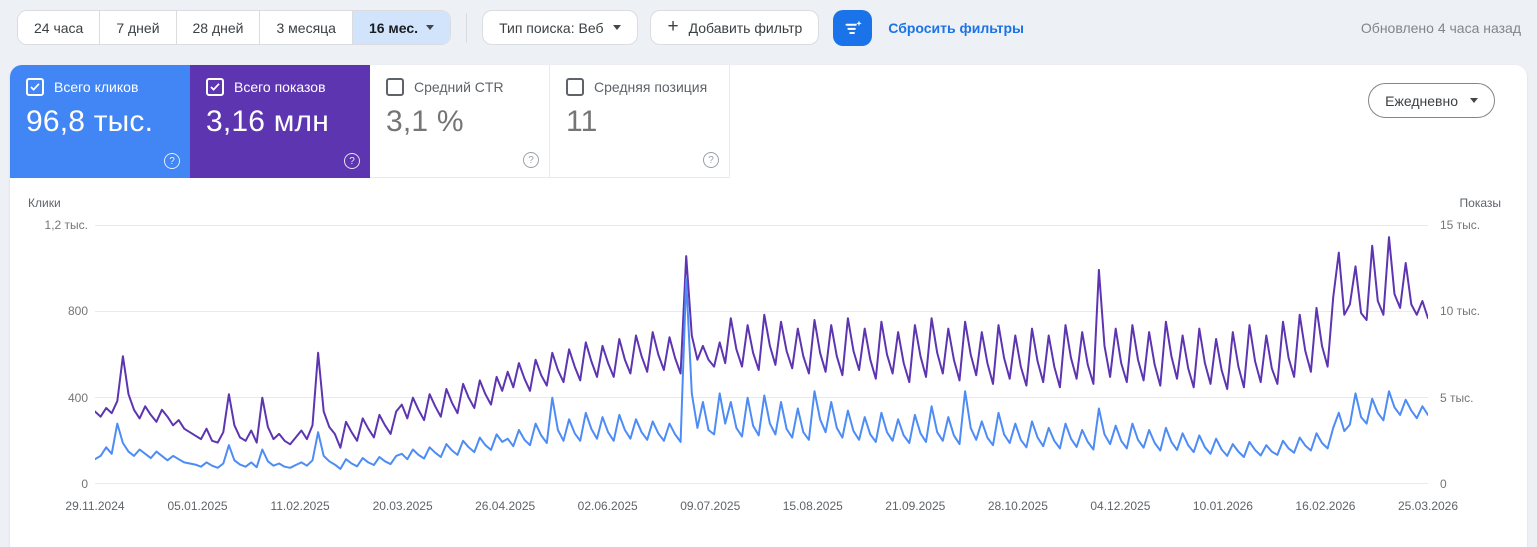 This screenshot has width=1537, height=547. Describe the element at coordinates (551, 27) in the screenshot. I see `search-type-label: Тип поиска: Веб` at that location.